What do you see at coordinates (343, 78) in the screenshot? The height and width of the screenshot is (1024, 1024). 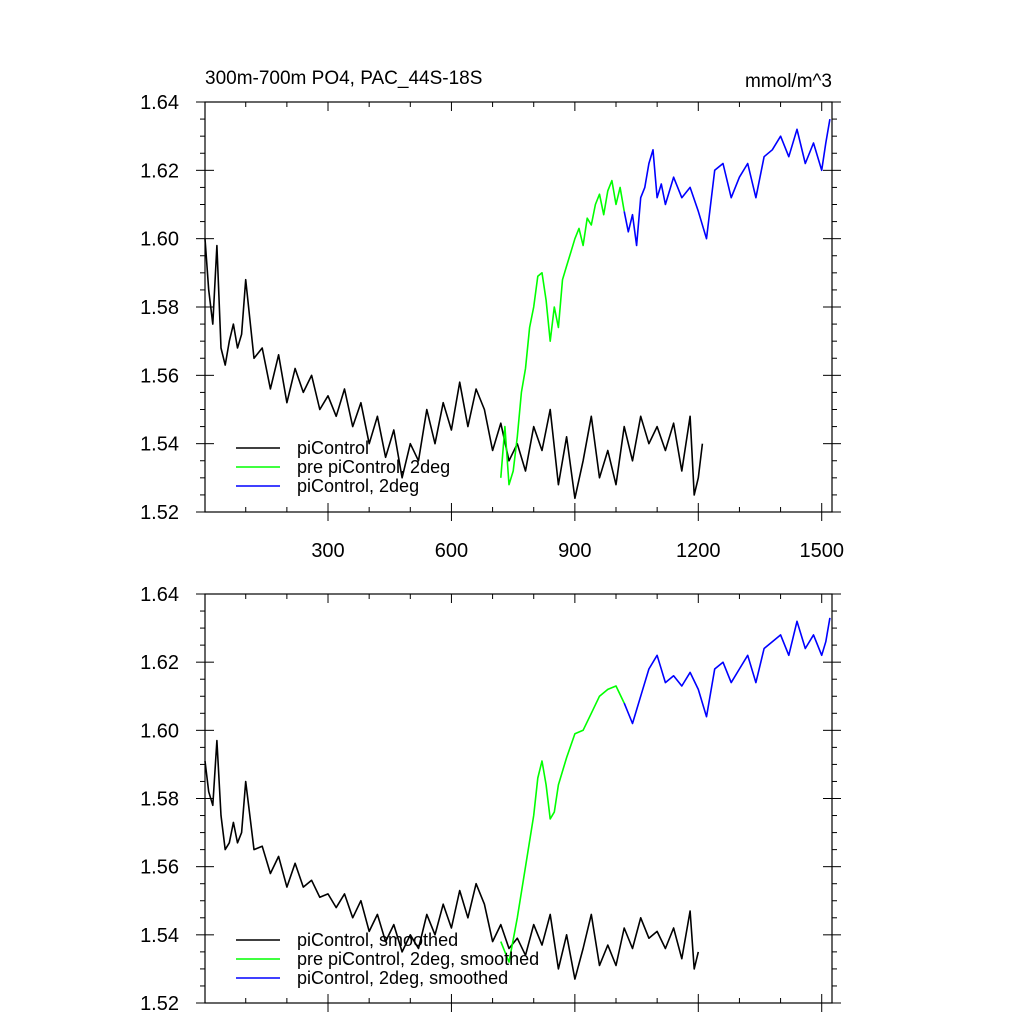 I see `top-chart-title: 300m-700m PO4, PAC_44S-18S` at bounding box center [343, 78].